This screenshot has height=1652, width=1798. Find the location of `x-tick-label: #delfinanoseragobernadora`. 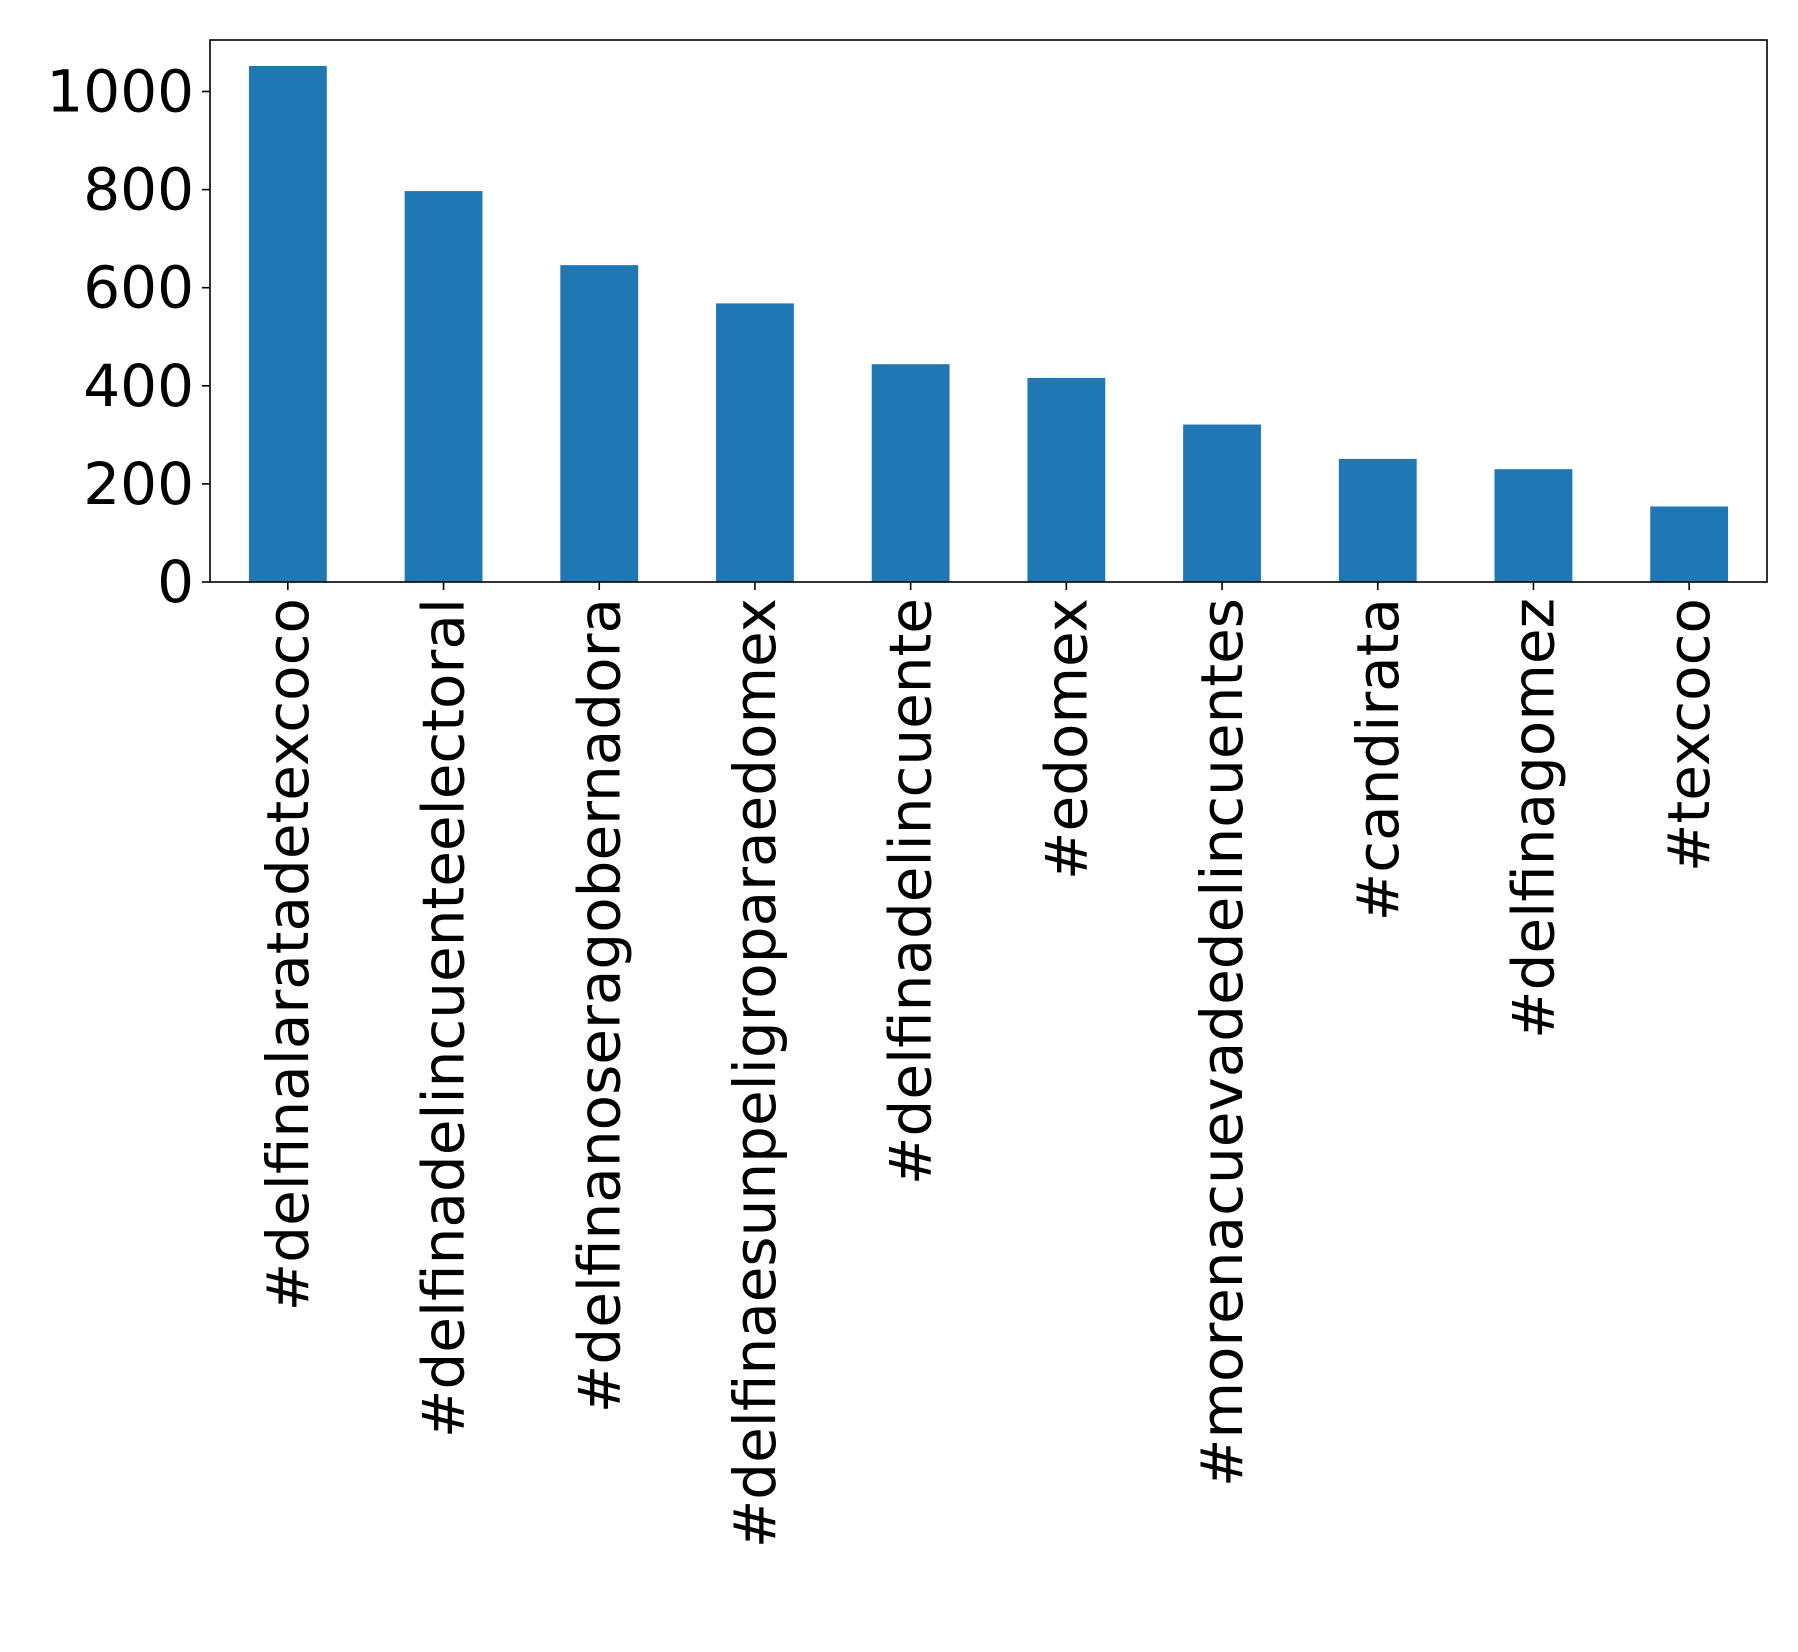

x-tick-label: #delfinanoseragobernadora is located at coordinates (599, 1005).